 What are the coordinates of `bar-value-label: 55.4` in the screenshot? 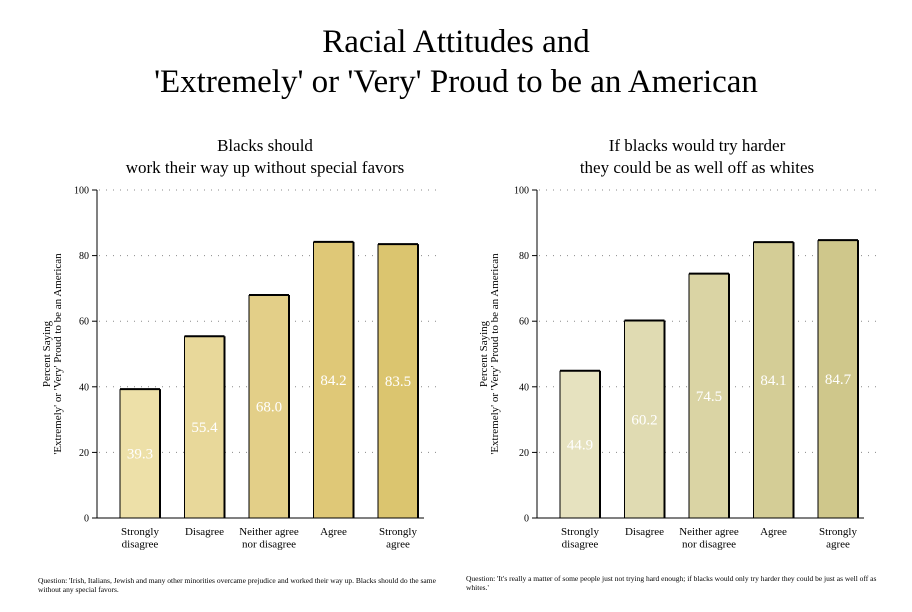 It's located at (204, 428).